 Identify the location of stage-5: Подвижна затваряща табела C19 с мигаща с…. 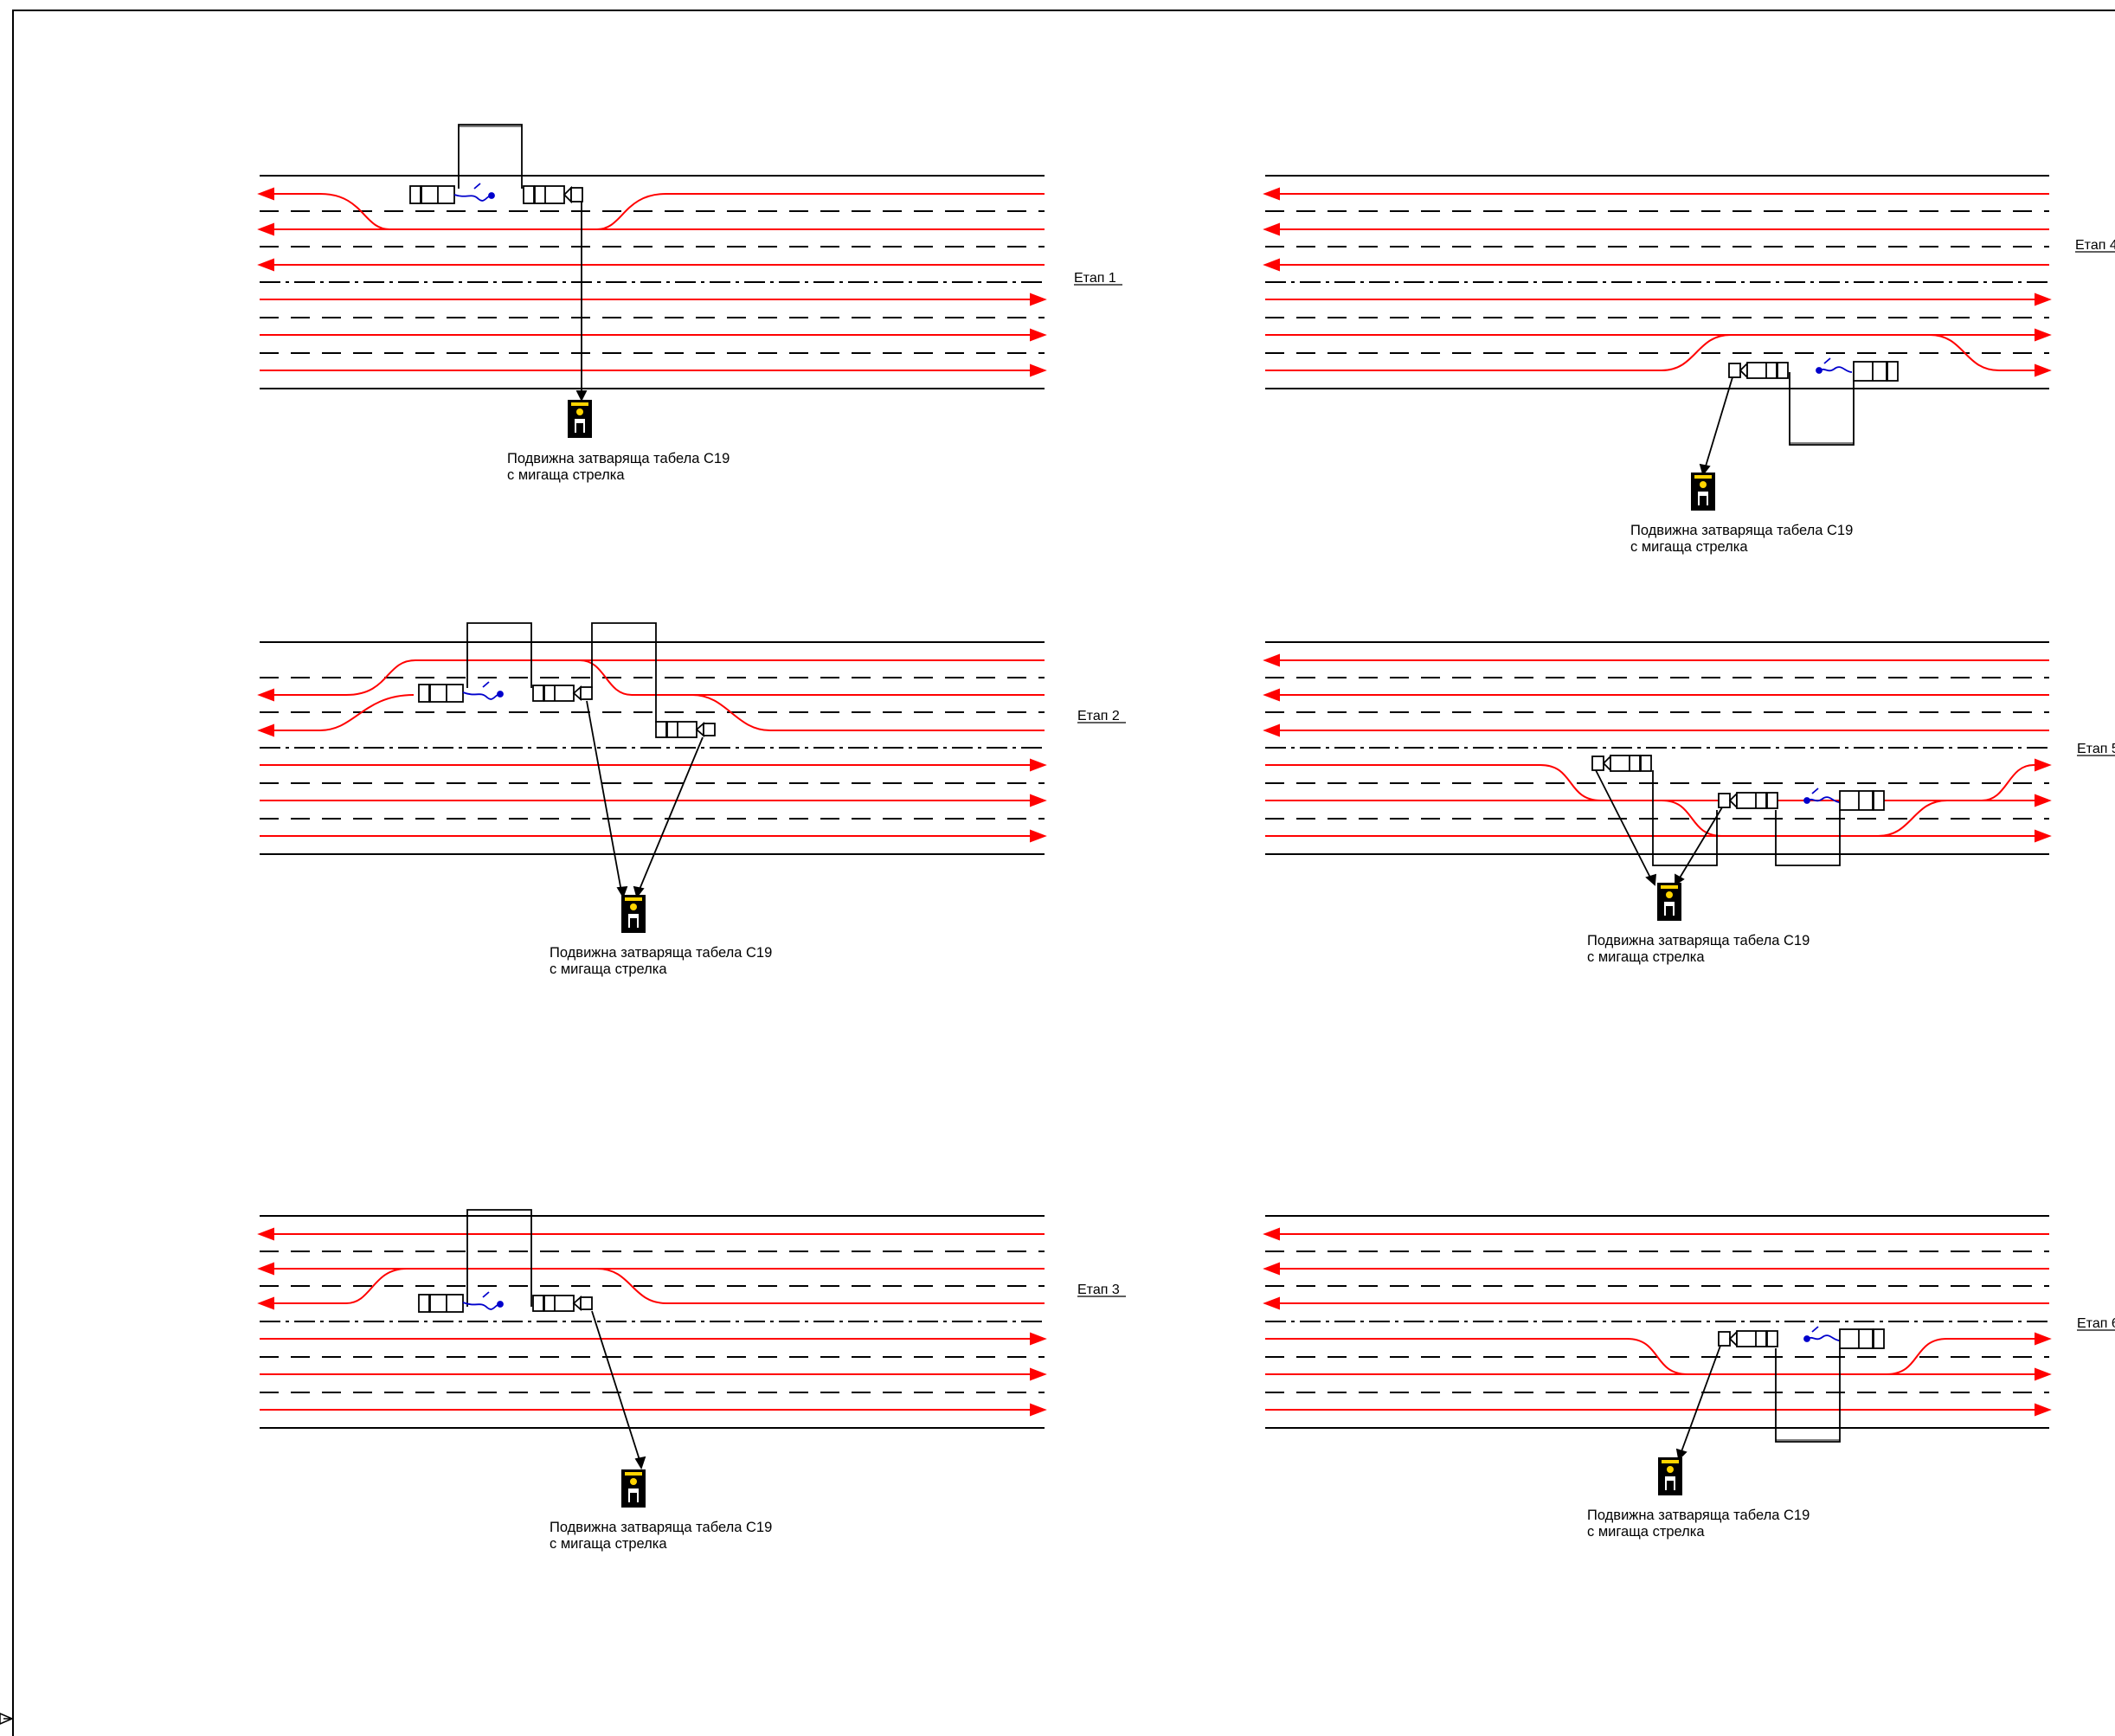
(1689, 803).